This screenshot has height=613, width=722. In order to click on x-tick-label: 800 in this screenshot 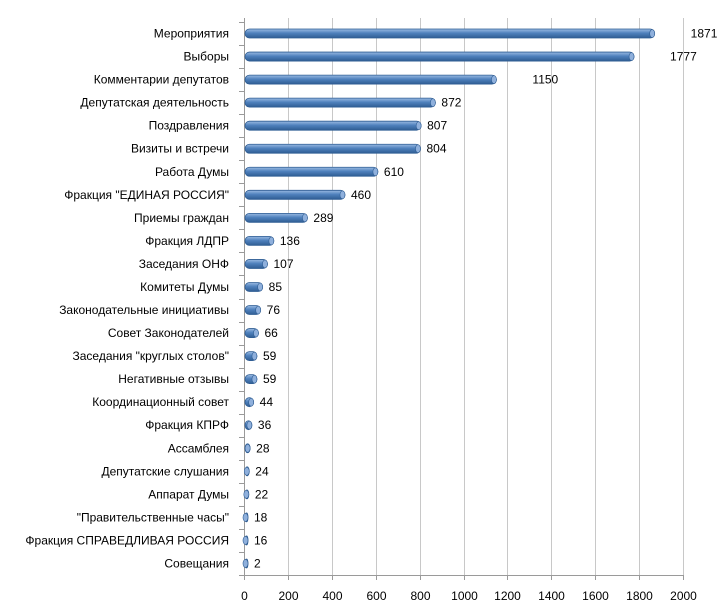, I will do `click(420, 596)`.